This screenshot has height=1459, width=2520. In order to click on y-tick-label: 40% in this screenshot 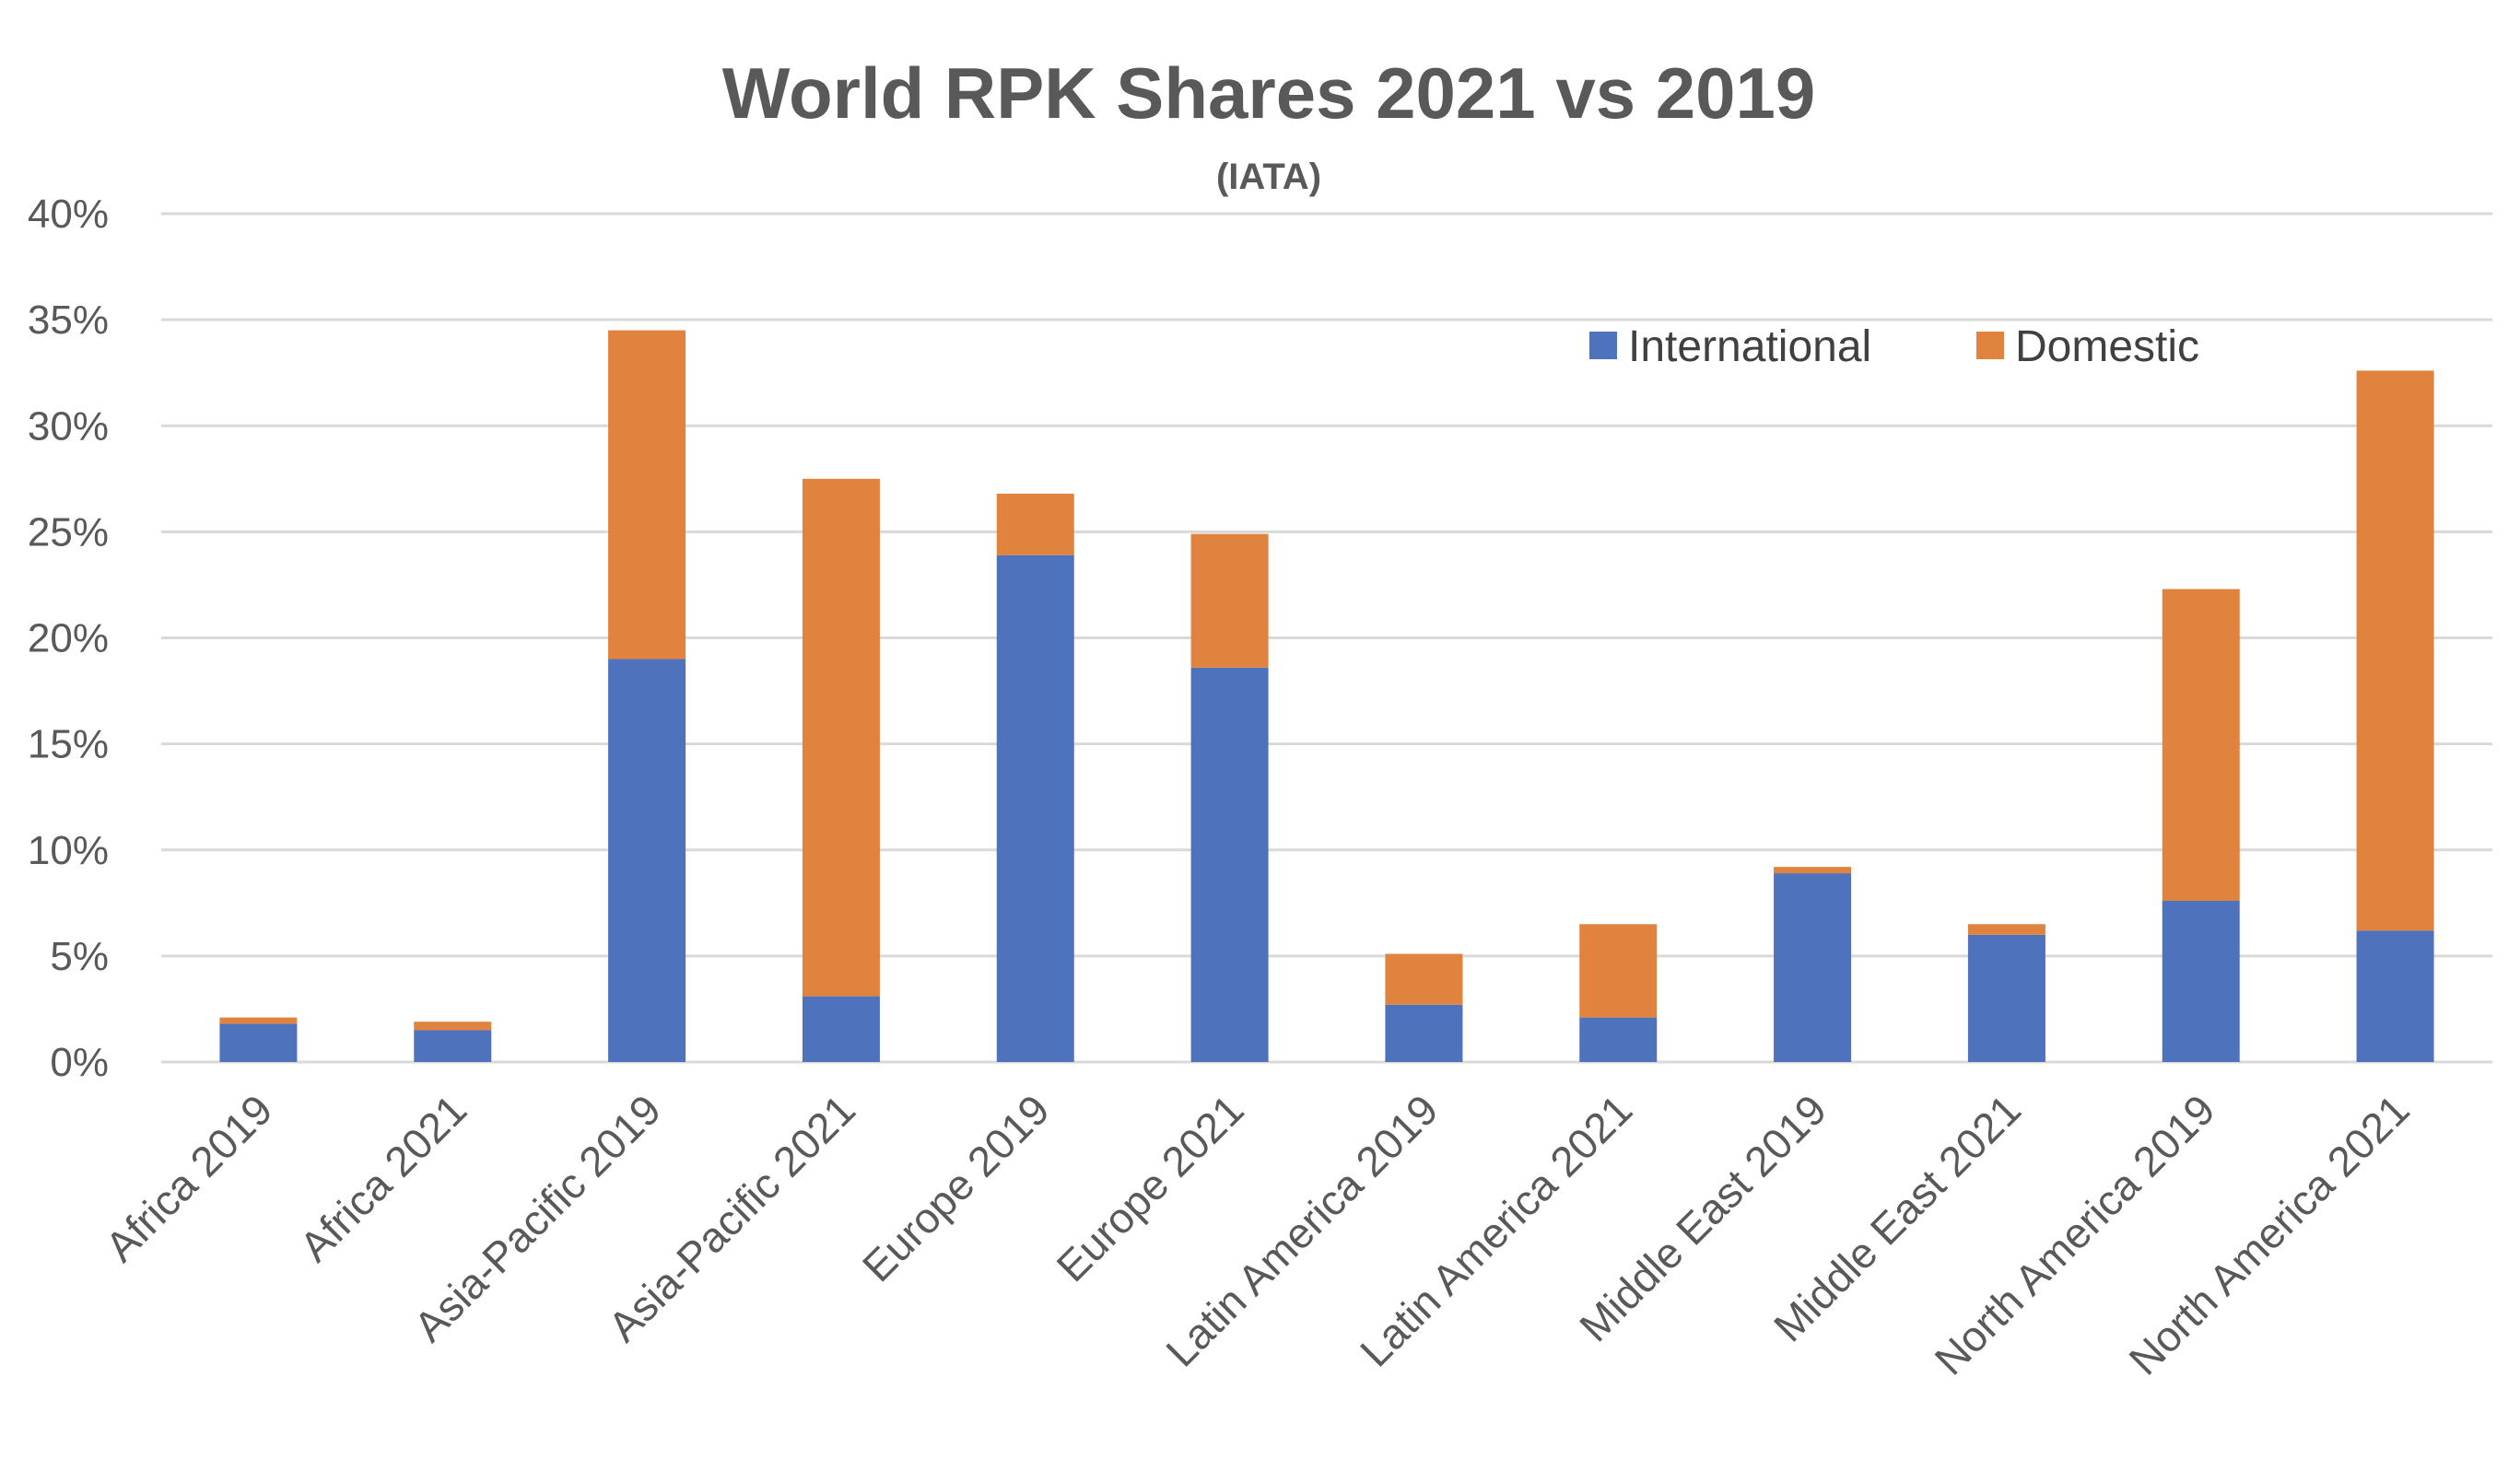, I will do `click(68, 214)`.